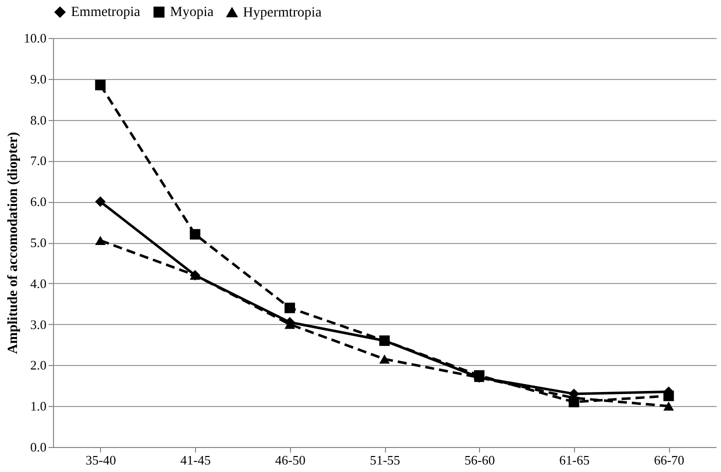  I want to click on y-tick-label: 6.0, so click(38, 202).